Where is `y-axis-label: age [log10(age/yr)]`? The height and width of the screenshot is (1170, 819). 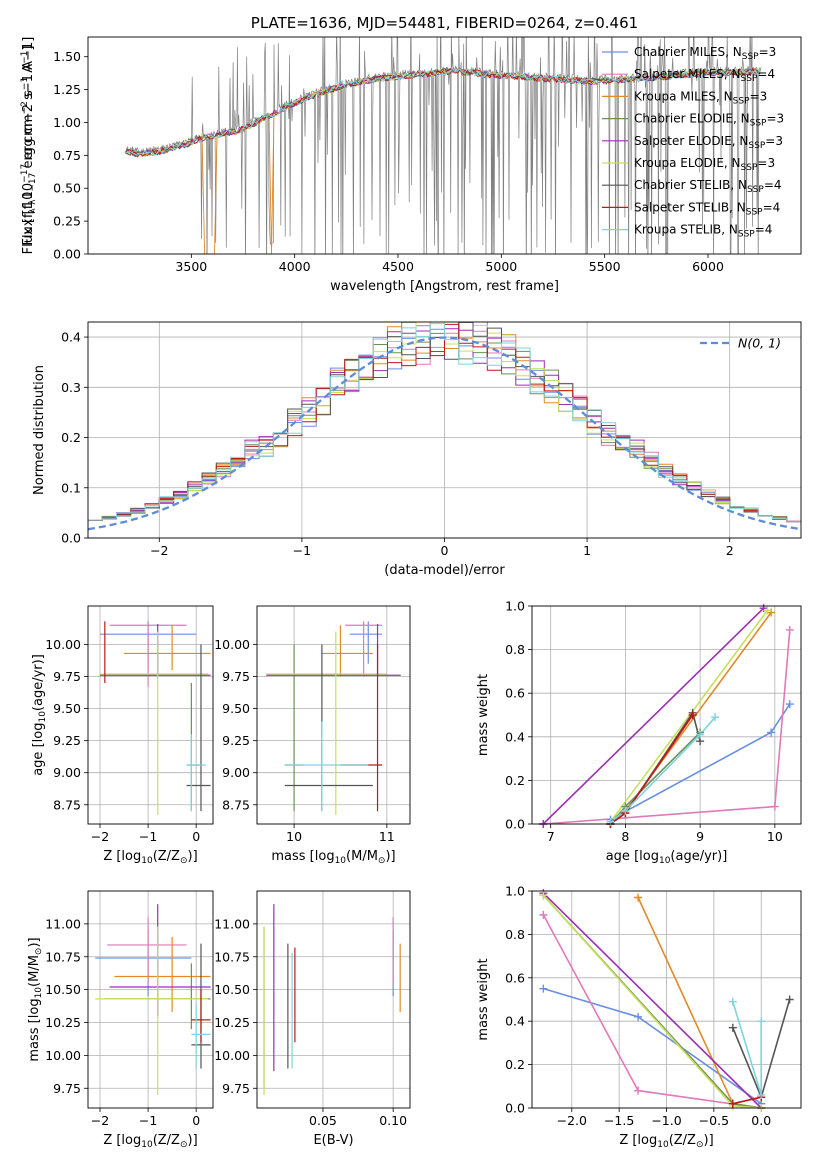
y-axis-label: age [log10(age/yr)] is located at coordinates (39, 715).